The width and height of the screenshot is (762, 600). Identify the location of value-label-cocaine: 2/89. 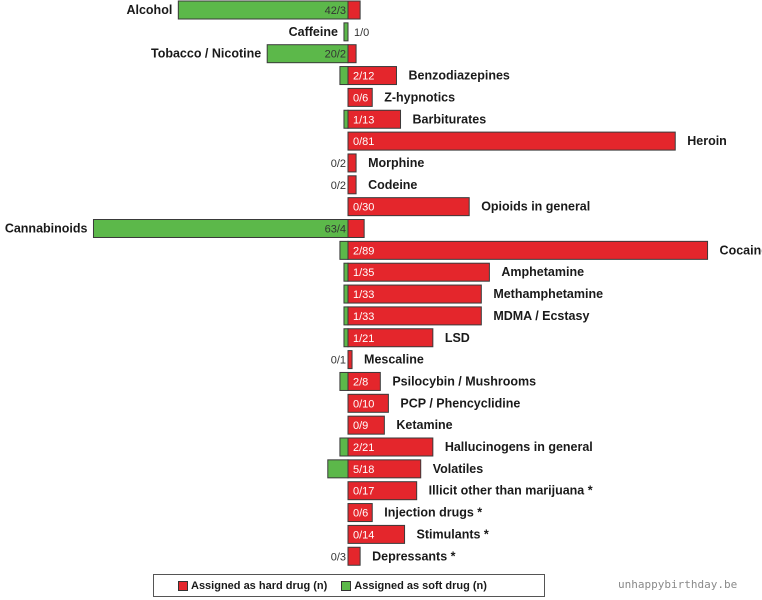
(363, 251).